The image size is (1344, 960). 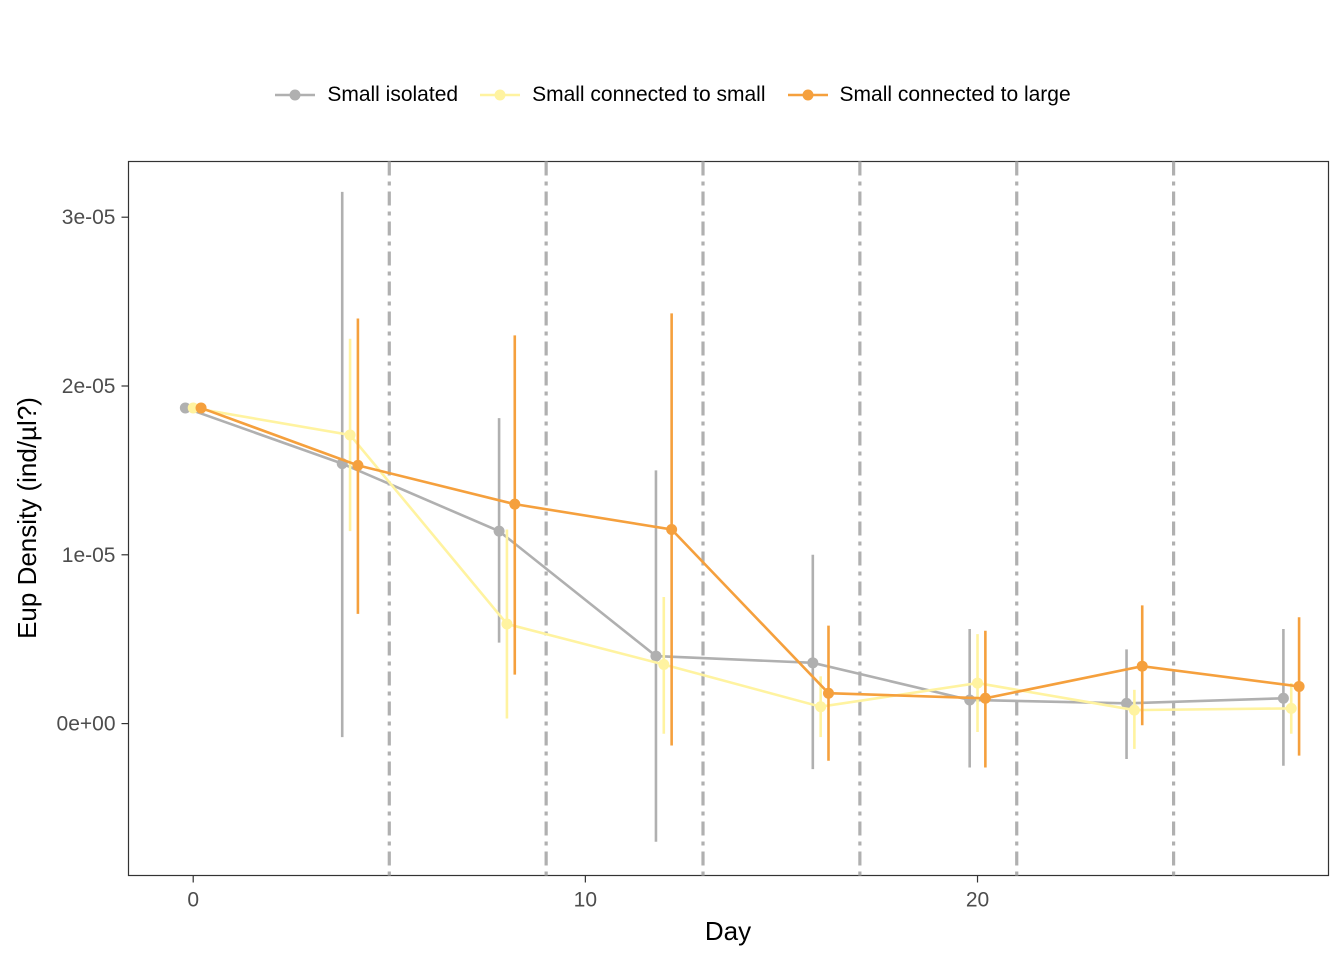 I want to click on legend-item-small-isolated: Small isolated, so click(x=365, y=95).